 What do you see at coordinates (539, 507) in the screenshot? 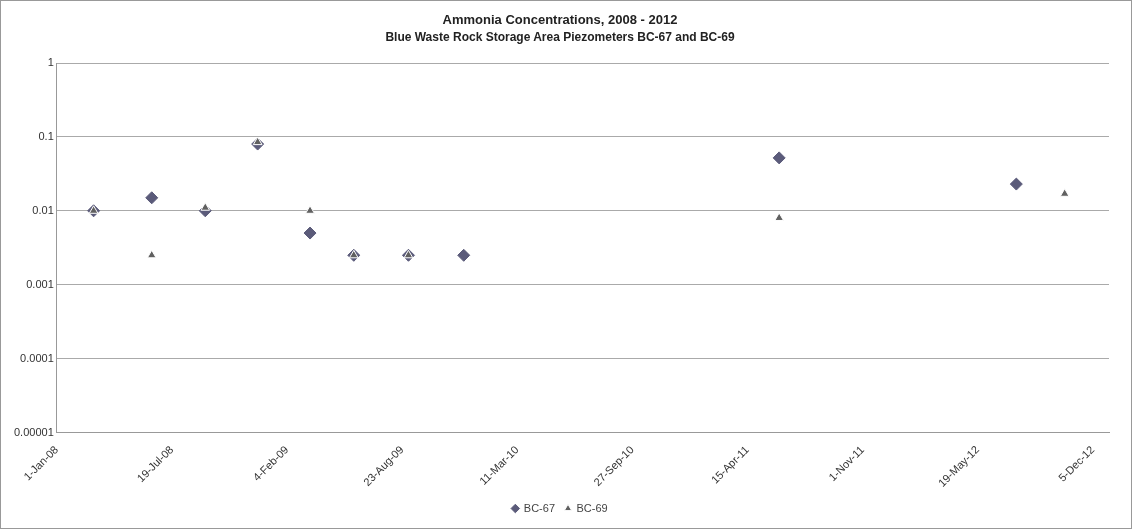
I see `legend-label: BC-67` at bounding box center [539, 507].